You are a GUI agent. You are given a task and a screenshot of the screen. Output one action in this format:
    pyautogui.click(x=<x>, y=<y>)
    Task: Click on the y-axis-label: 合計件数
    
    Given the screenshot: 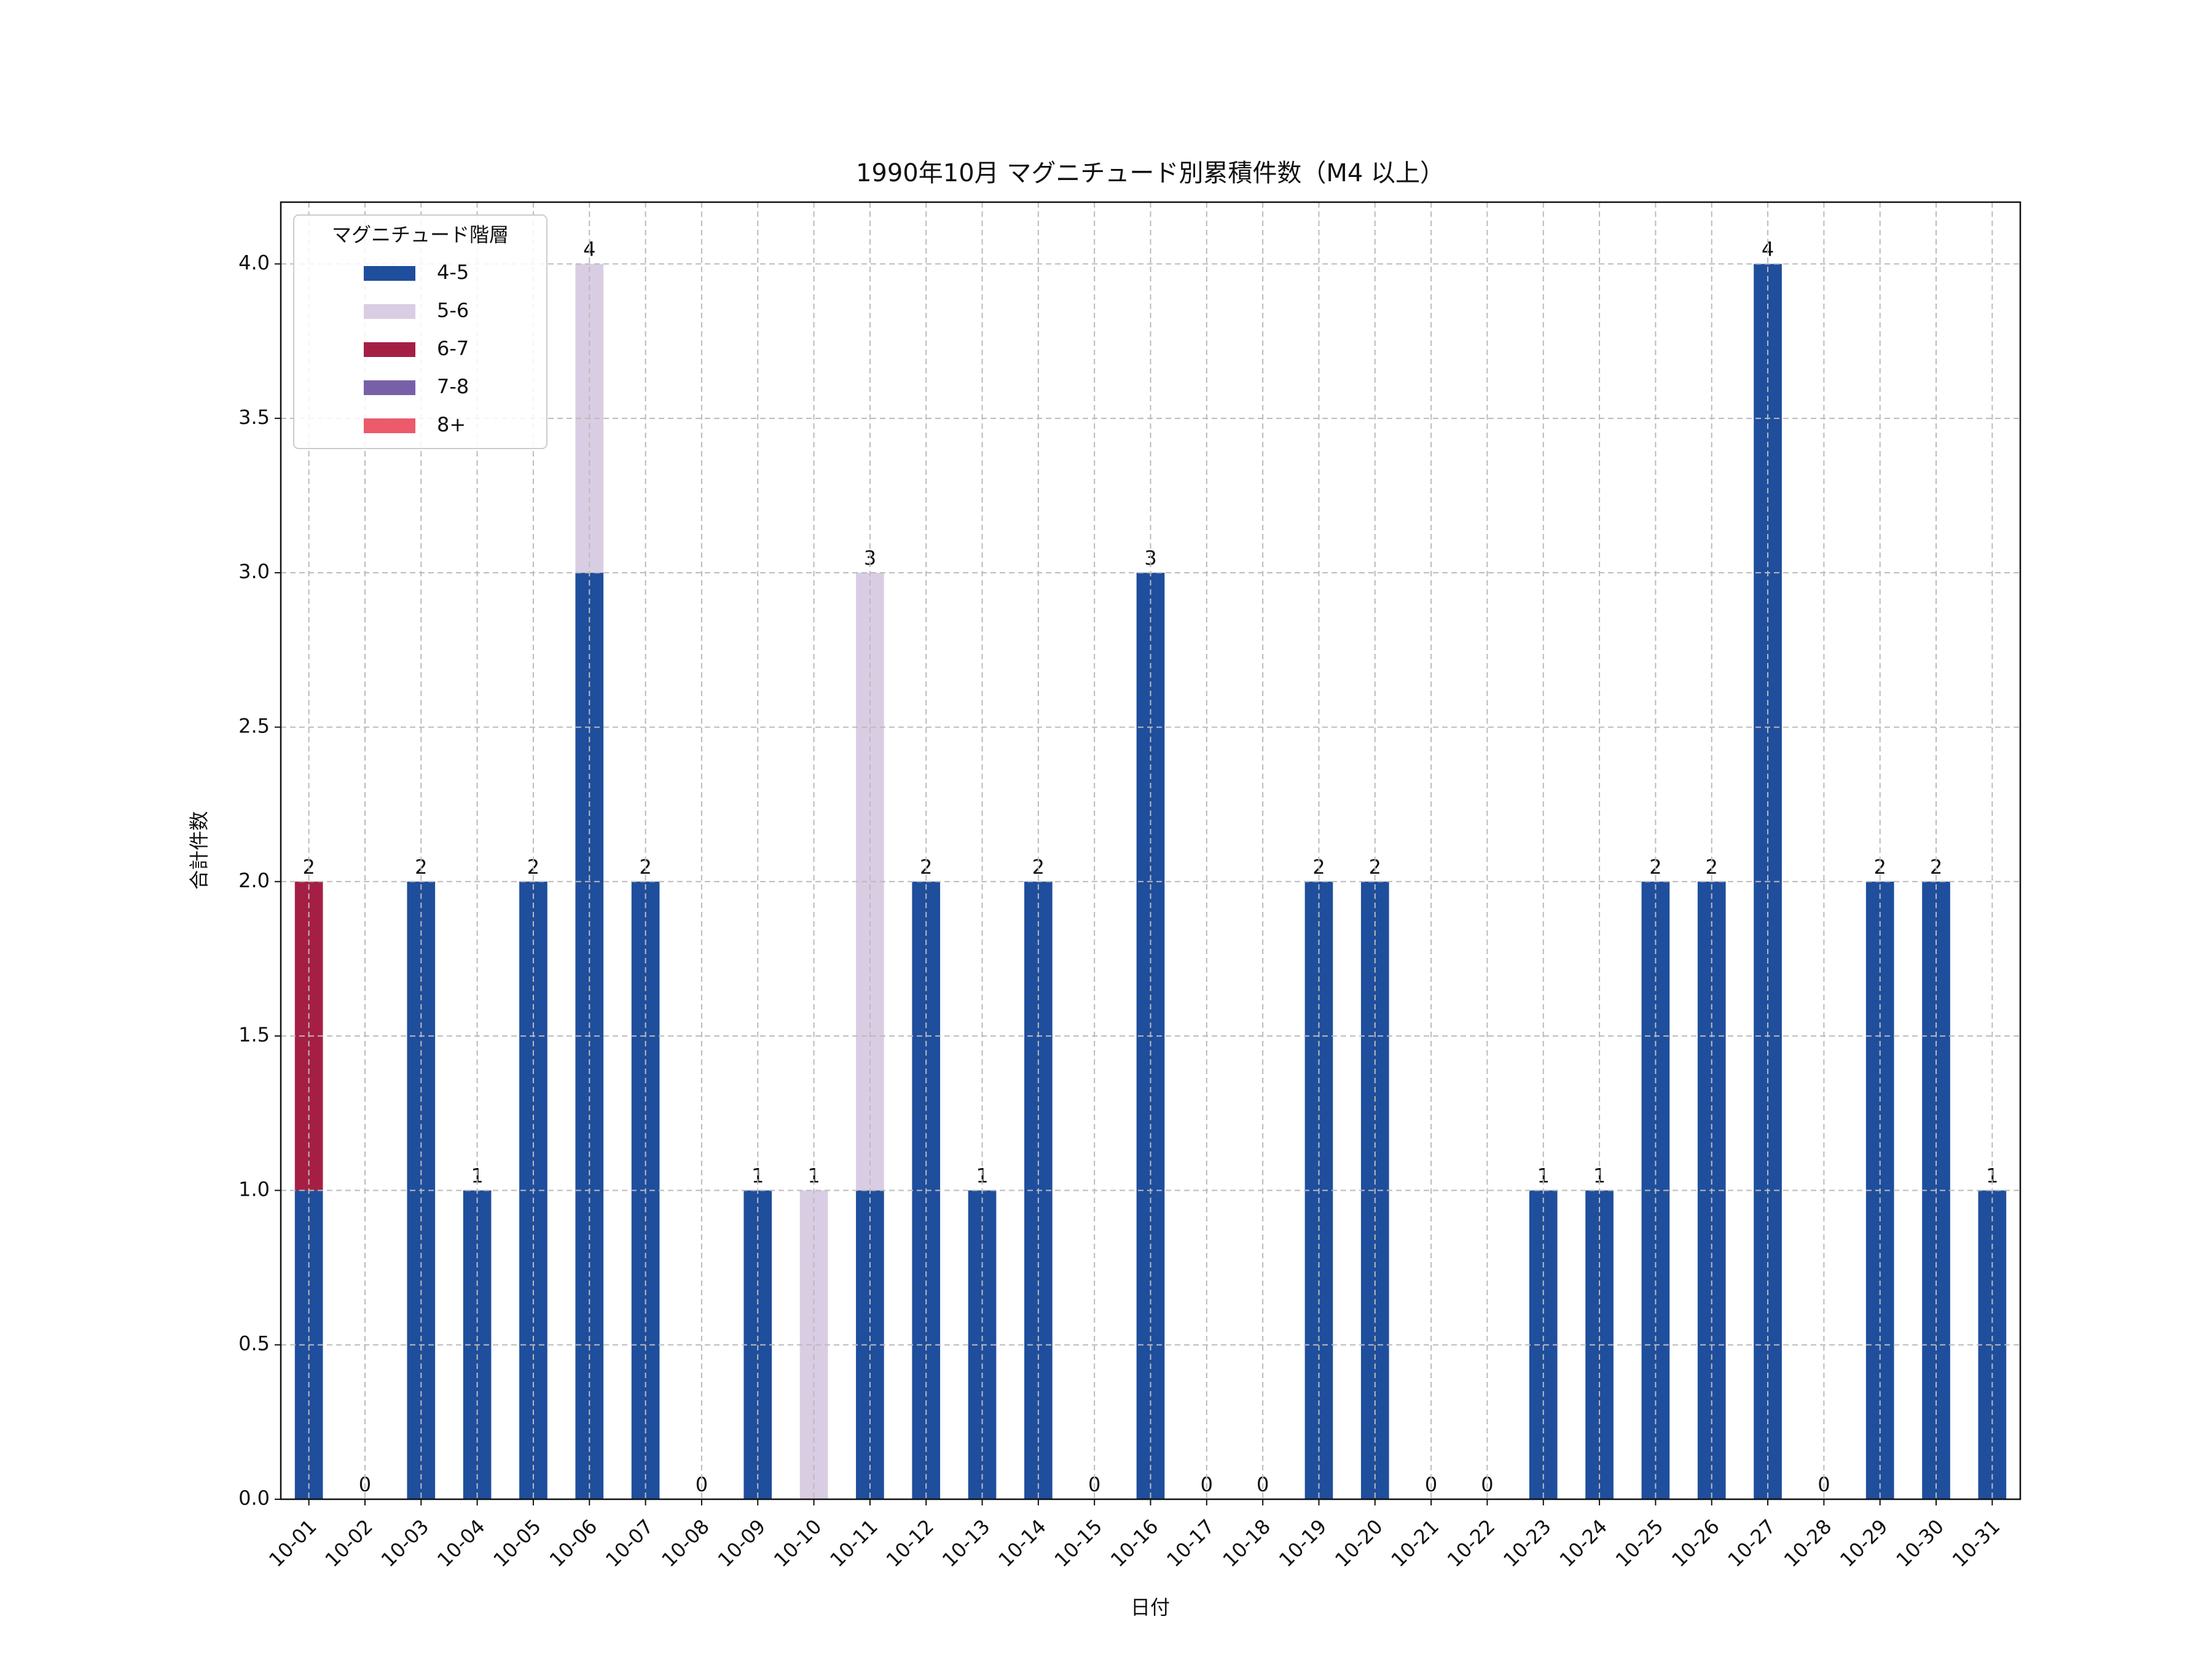 What is the action you would take?
    pyautogui.click(x=199, y=850)
    